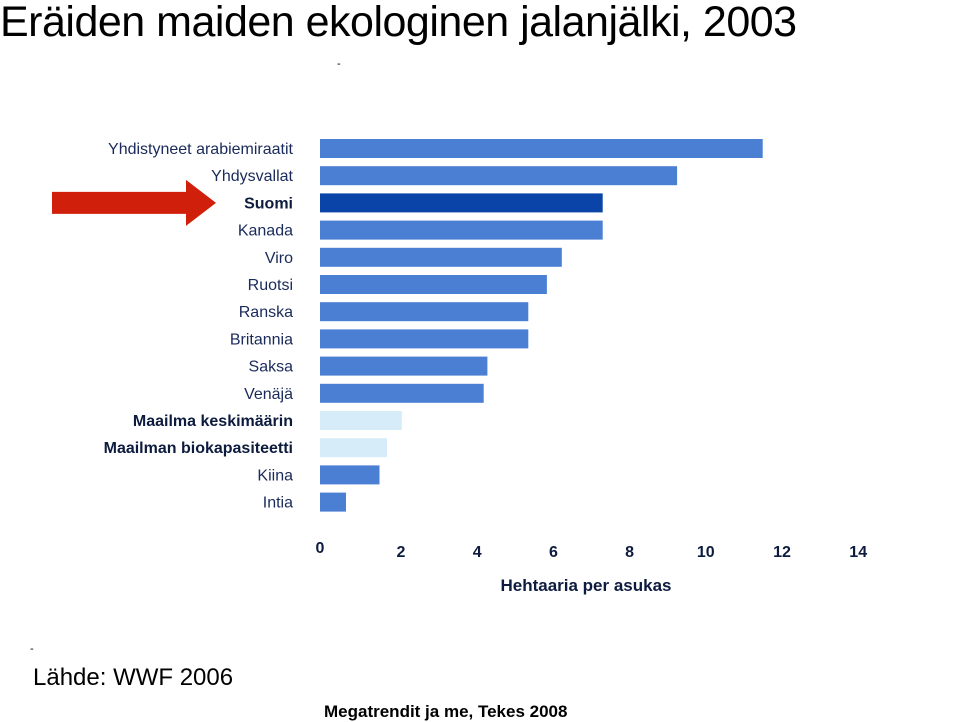  I want to click on highlight-arrow-icon, so click(134, 202).